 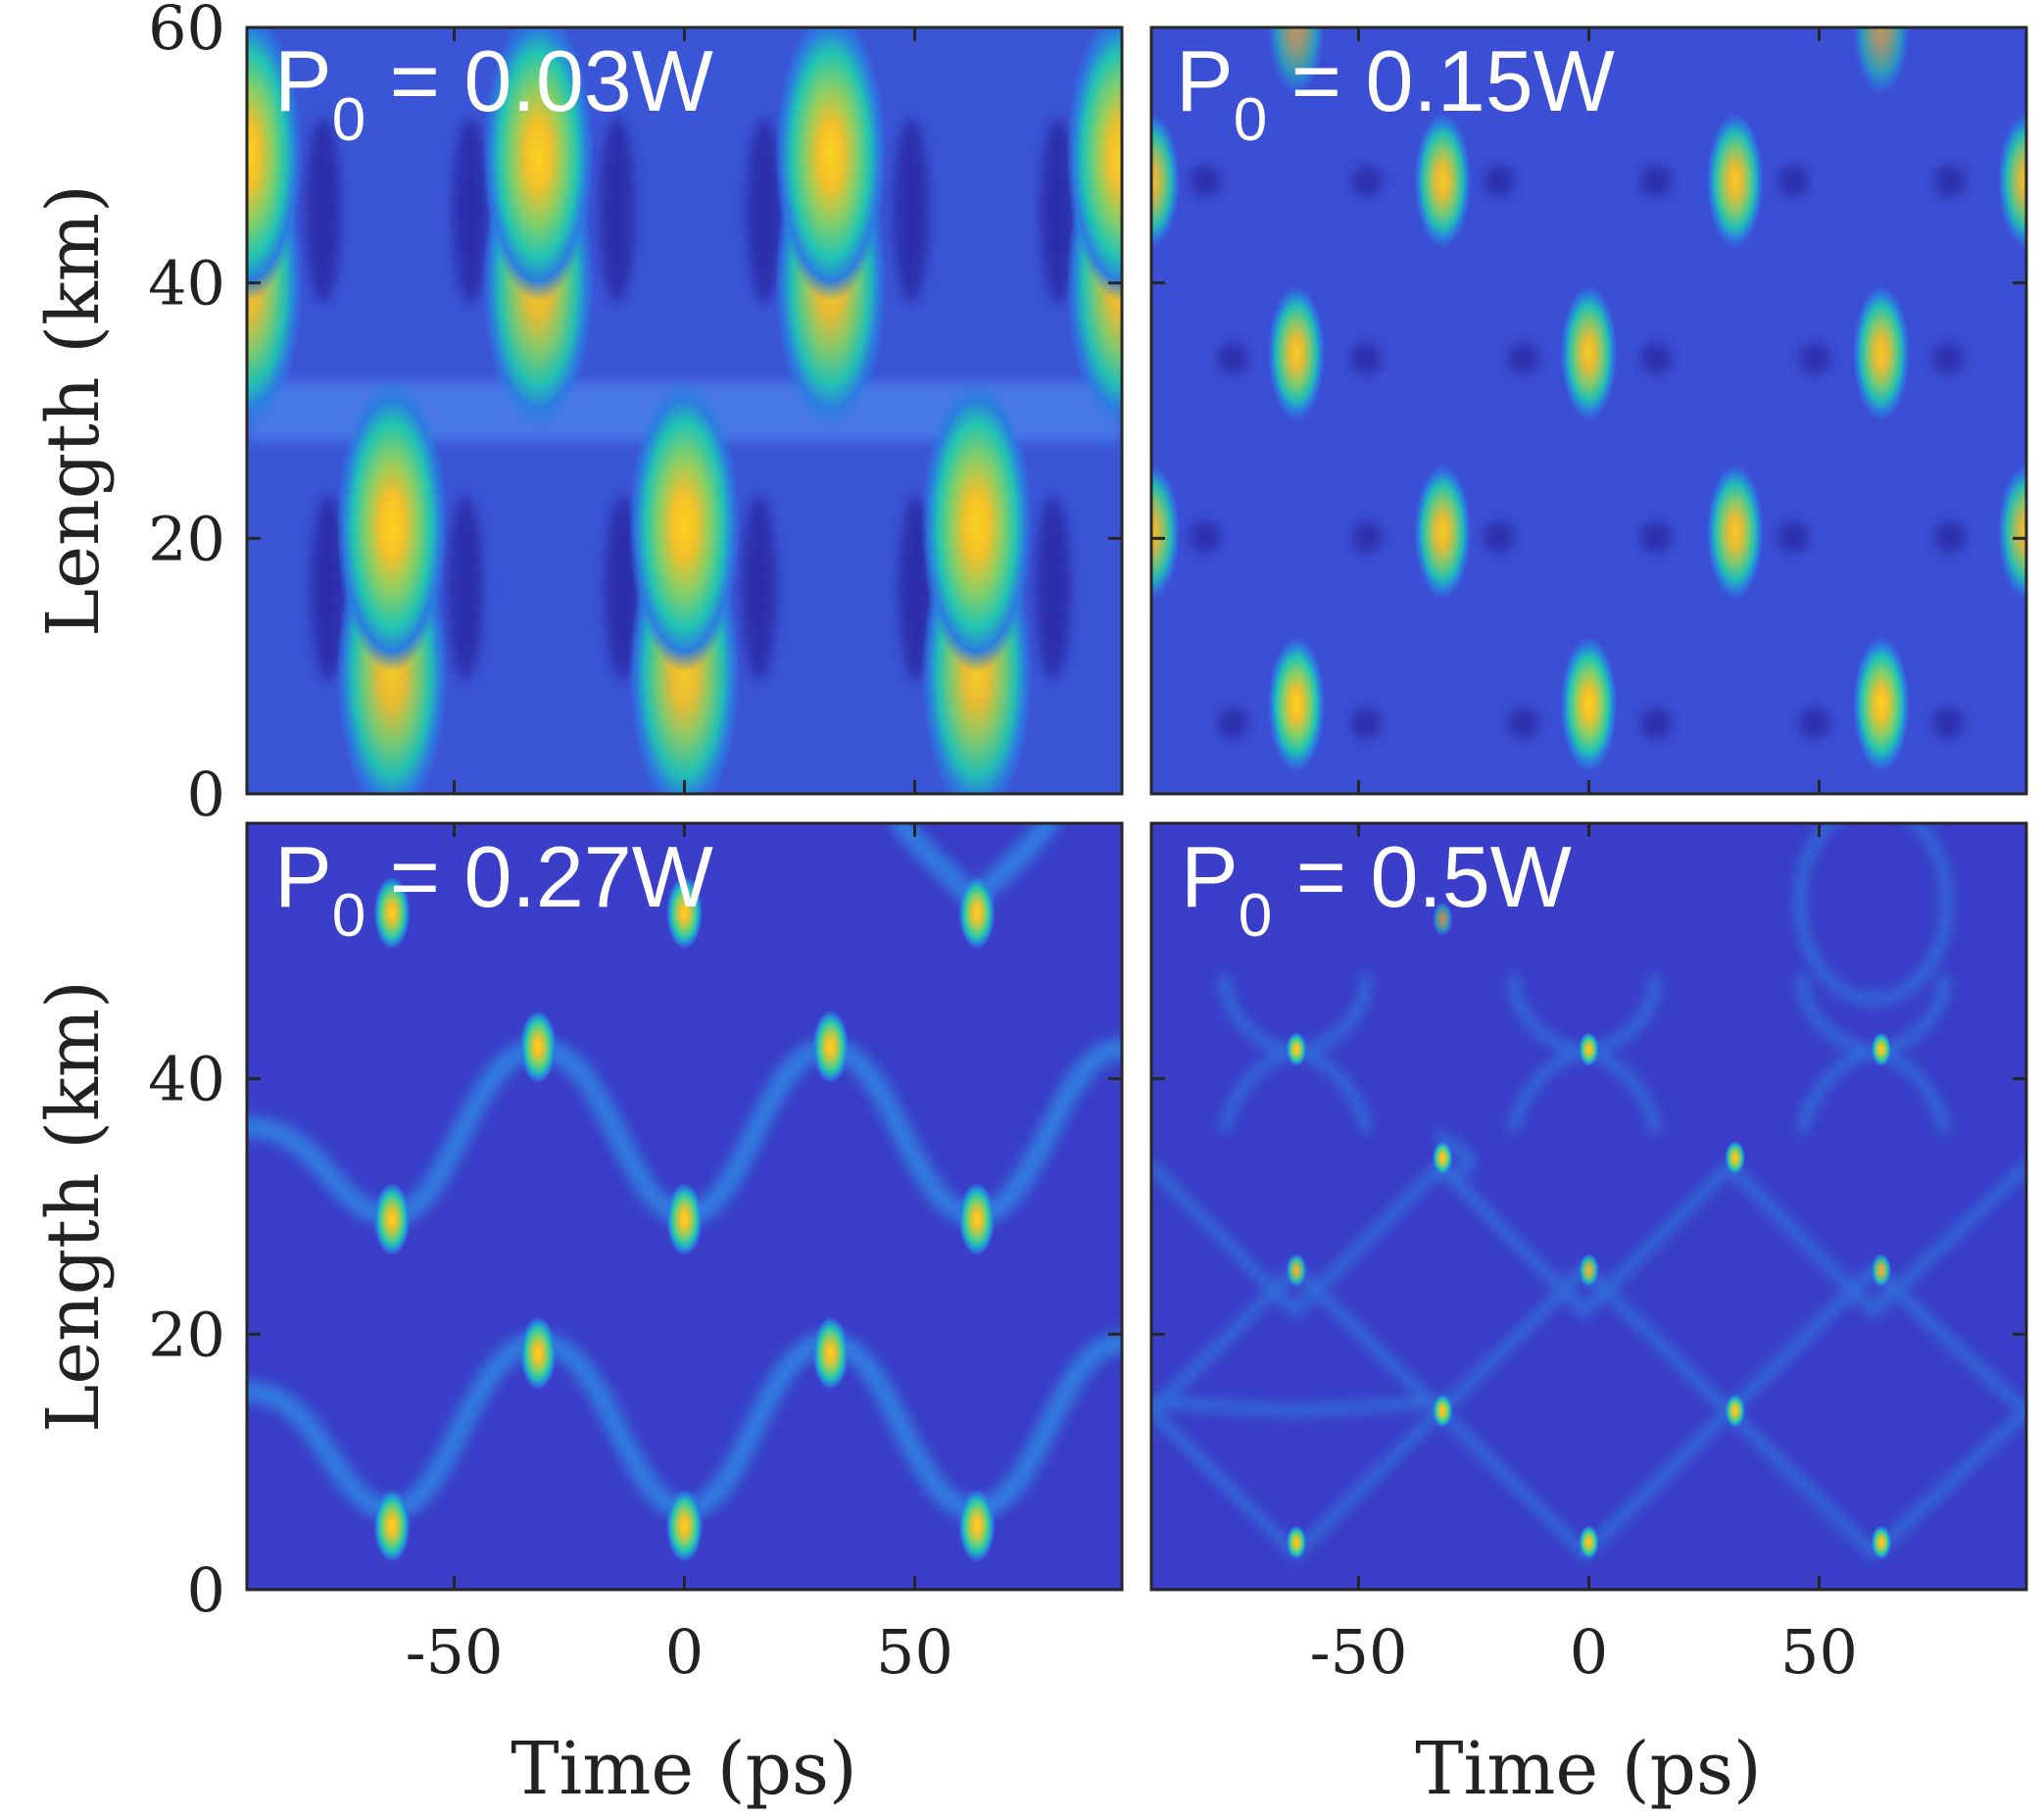 What do you see at coordinates (1578, 452) in the screenshot?
I see `heatmap-decor` at bounding box center [1578, 452].